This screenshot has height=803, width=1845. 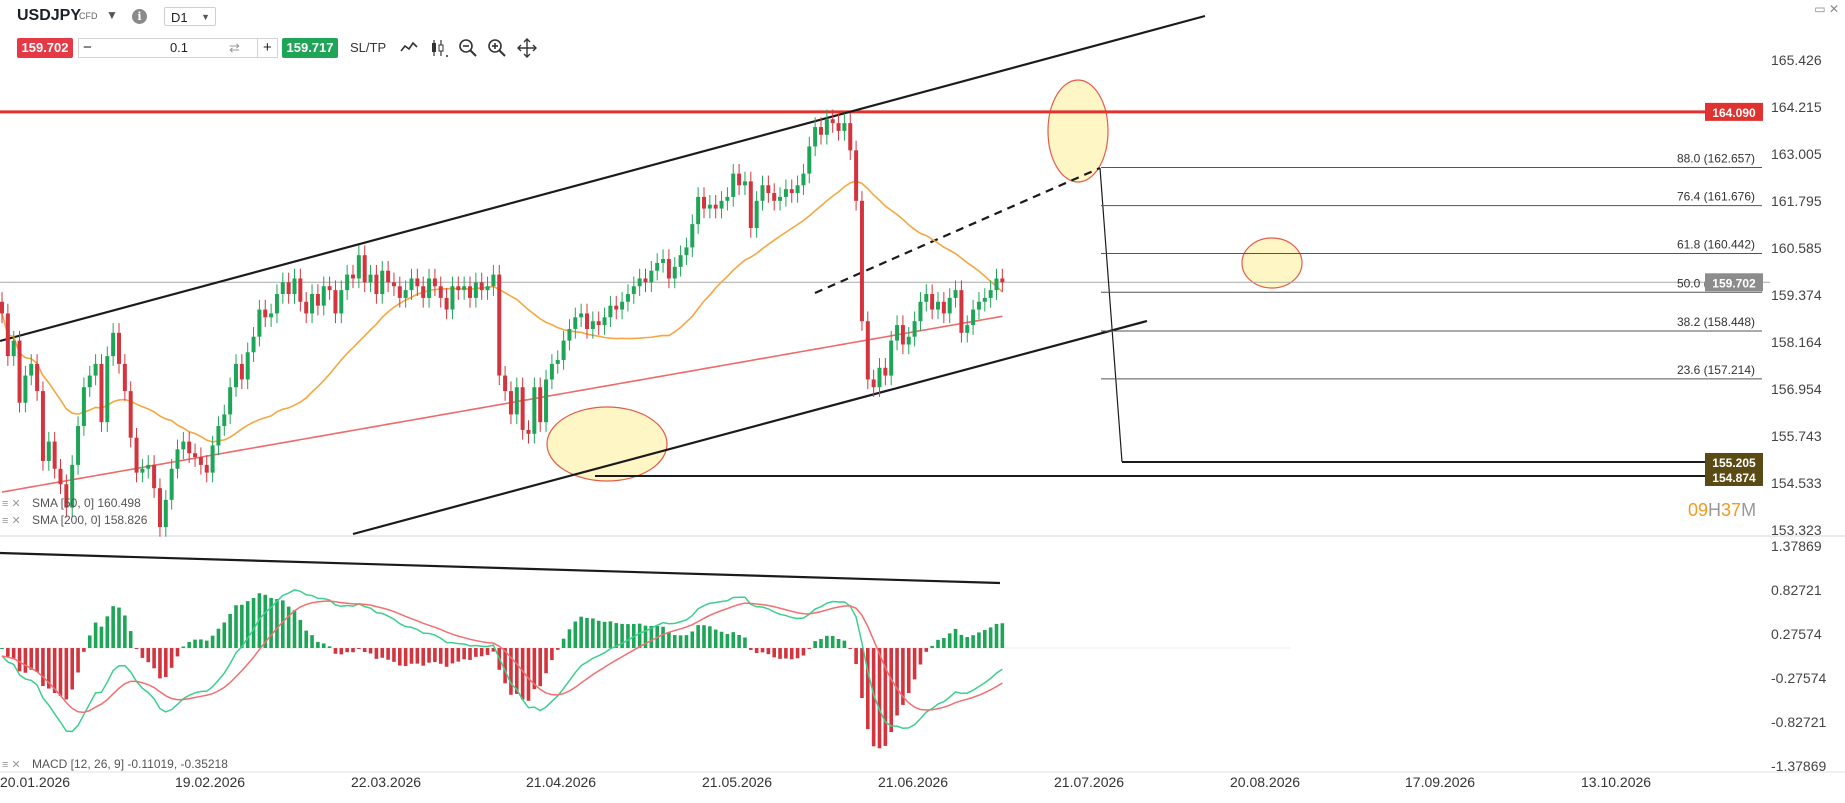 I want to click on decrease-quantity-button: −, so click(x=87, y=47).